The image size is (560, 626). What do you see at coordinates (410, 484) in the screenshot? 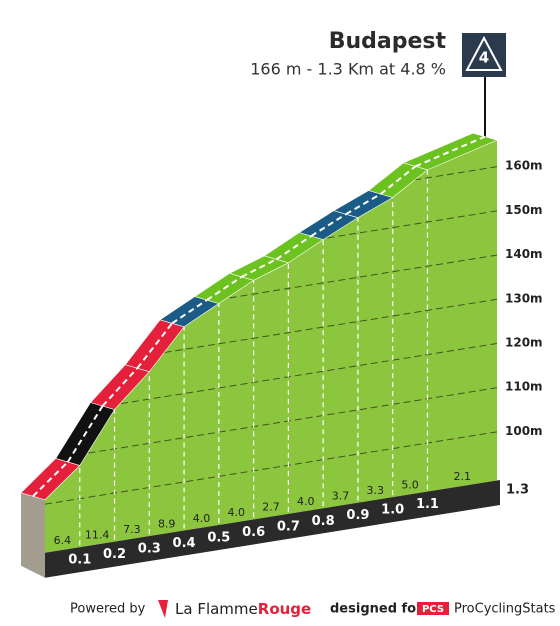
I see `gradient-label: 5.0` at bounding box center [410, 484].